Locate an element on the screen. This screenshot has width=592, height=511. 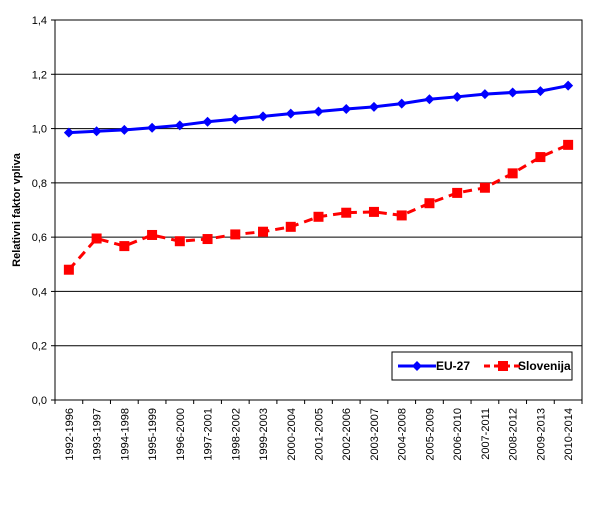
x-tick-label: 1999-2003 is located at coordinates (264, 434).